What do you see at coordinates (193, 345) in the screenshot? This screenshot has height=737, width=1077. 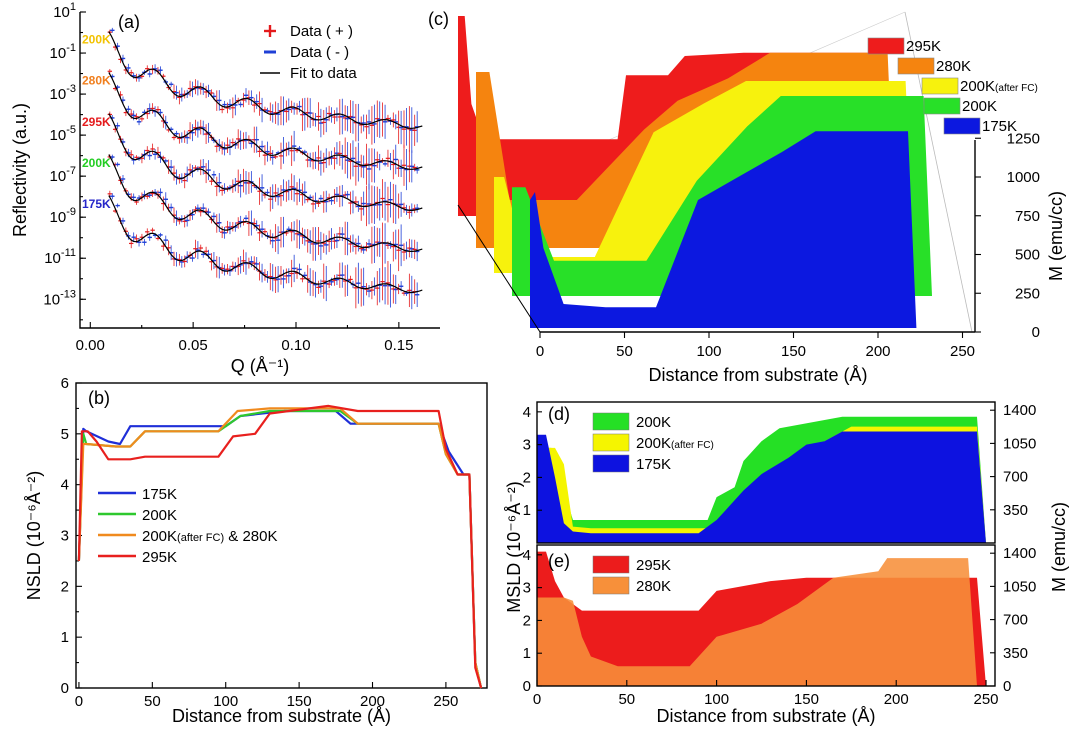 I see `x-tick-label: 0.05` at bounding box center [193, 345].